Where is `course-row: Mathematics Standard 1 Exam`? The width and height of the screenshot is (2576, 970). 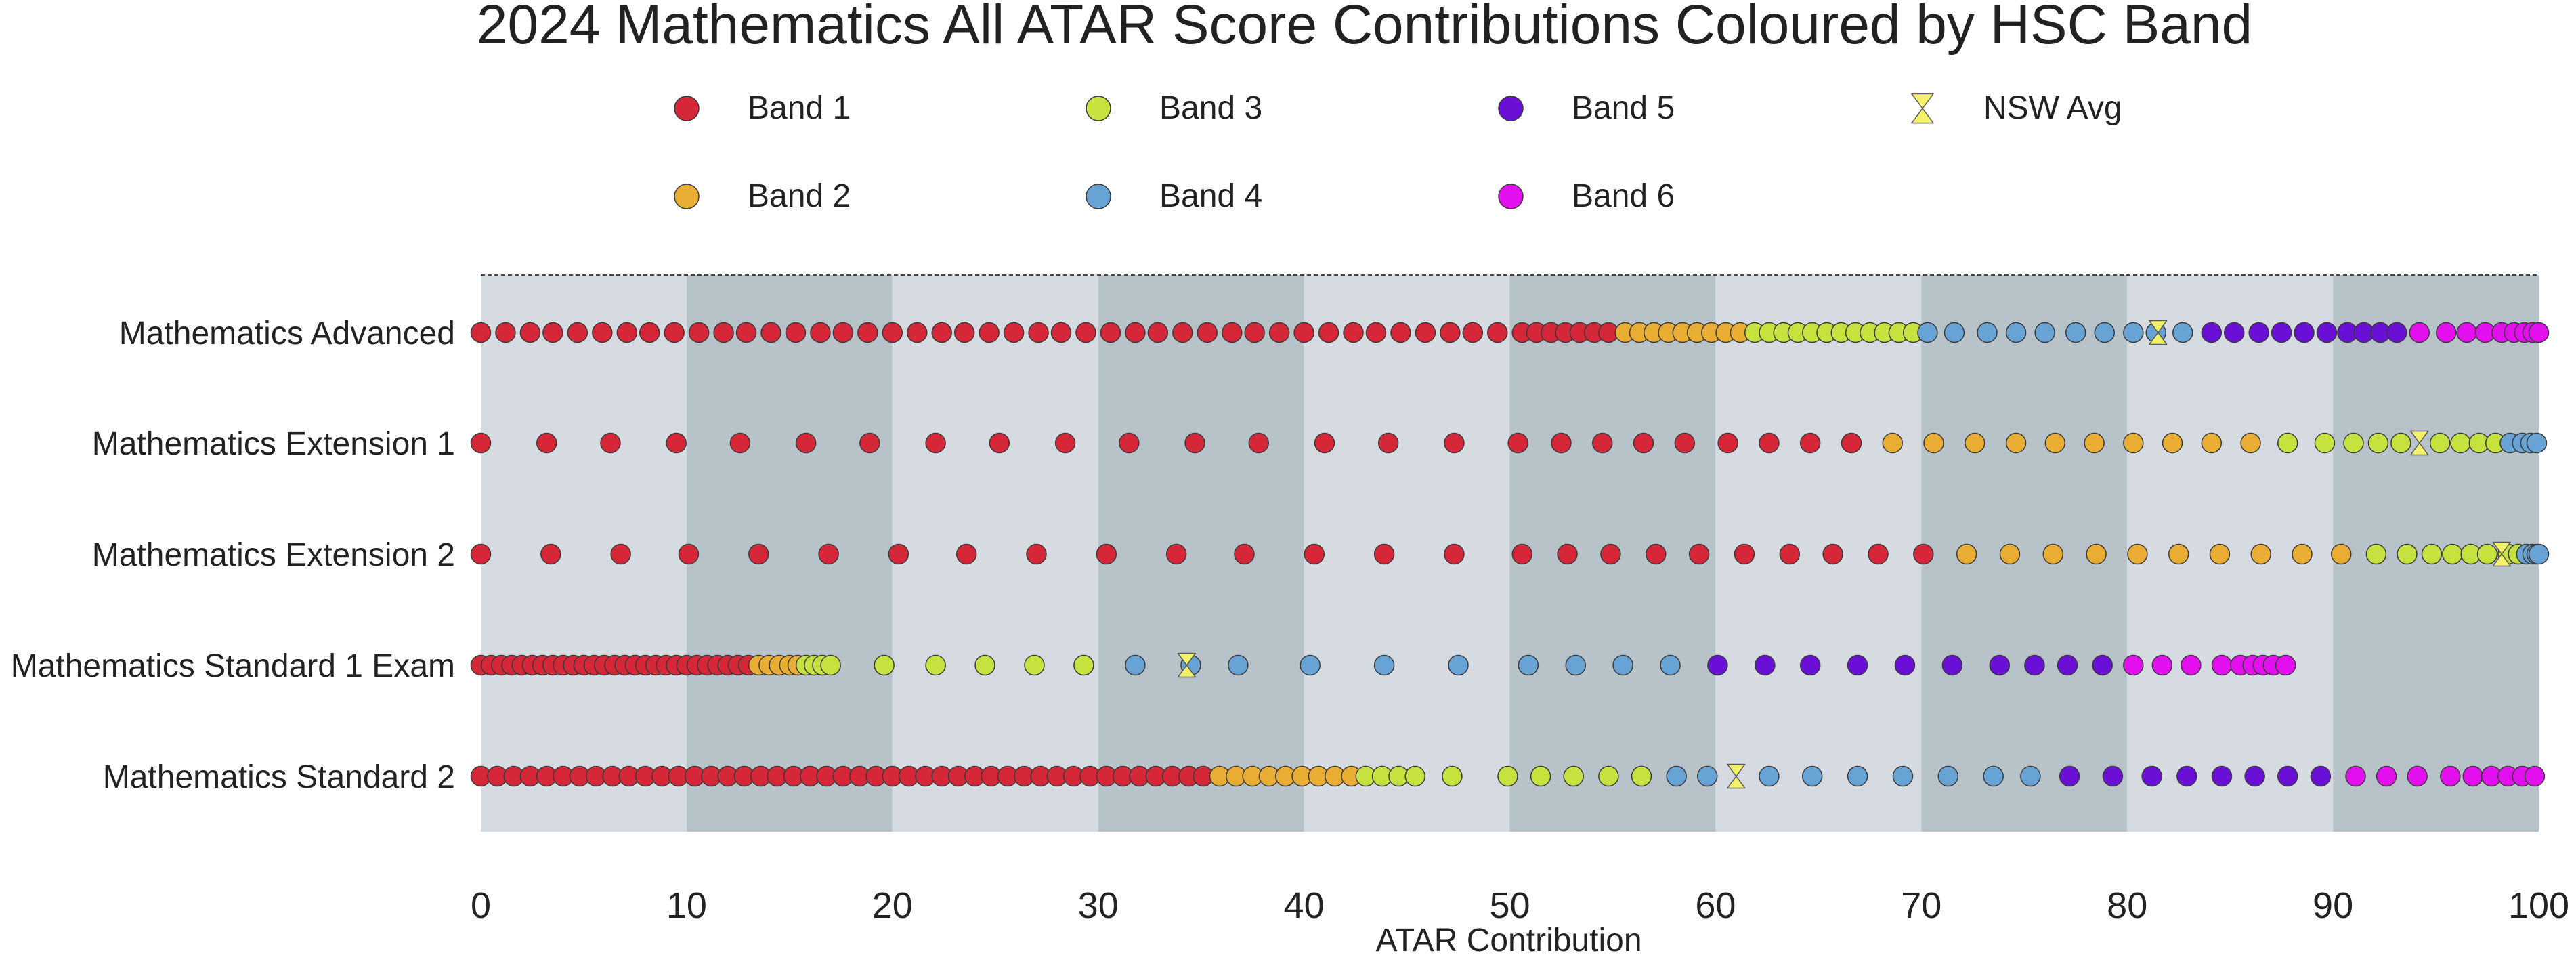
course-row: Mathematics Standard 1 Exam is located at coordinates (1153, 666).